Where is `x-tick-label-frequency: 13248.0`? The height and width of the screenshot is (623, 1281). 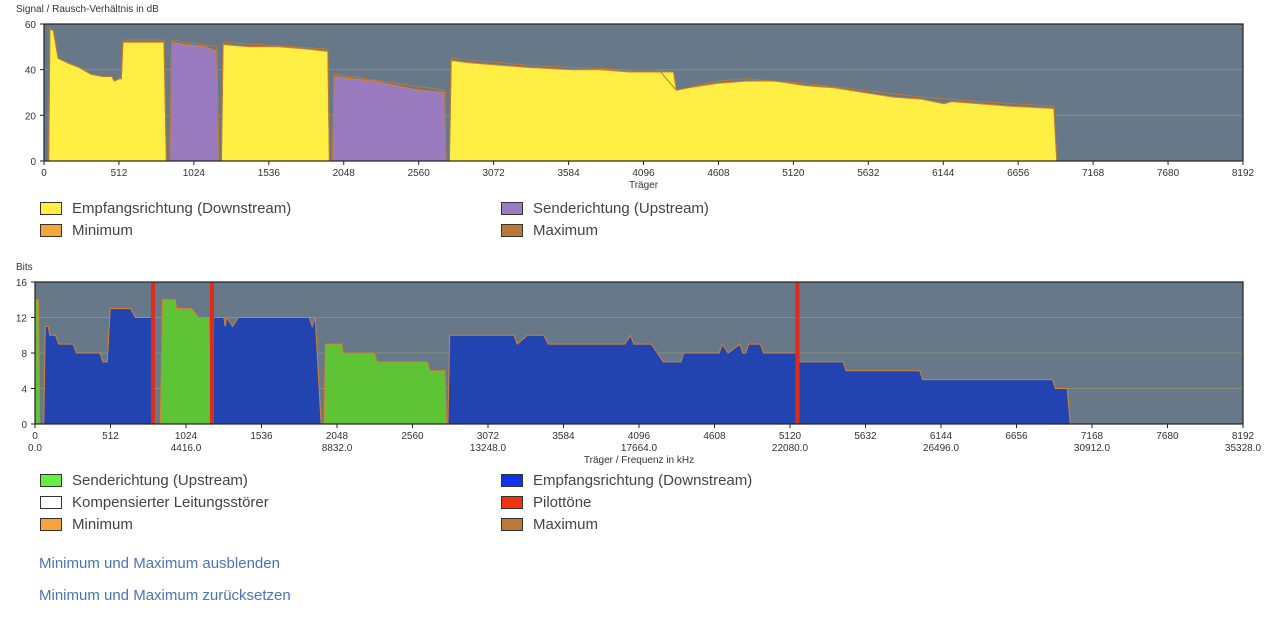
x-tick-label-frequency: 13248.0 is located at coordinates (488, 448).